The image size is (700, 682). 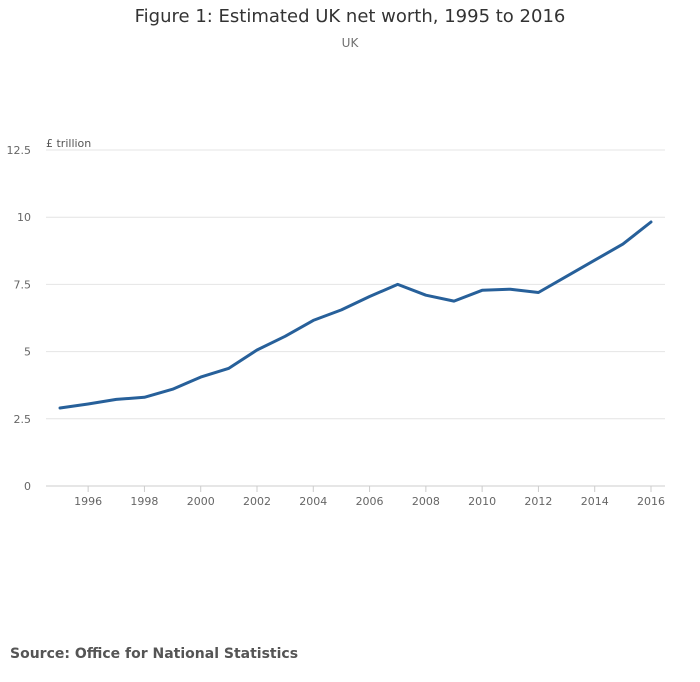 I want to click on x-tick-label: 2008, so click(x=426, y=501).